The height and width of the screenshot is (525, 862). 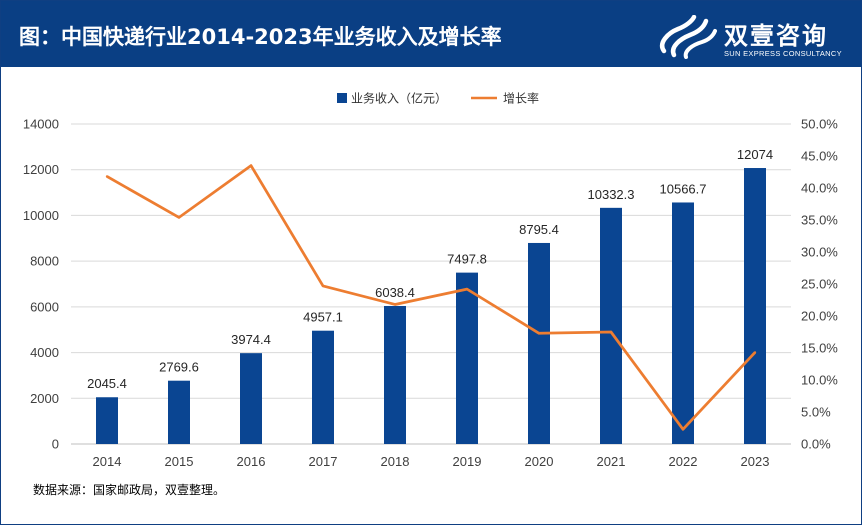 What do you see at coordinates (399, 98) in the screenshot?
I see `legend-label-bar: 业务收入（亿元）` at bounding box center [399, 98].